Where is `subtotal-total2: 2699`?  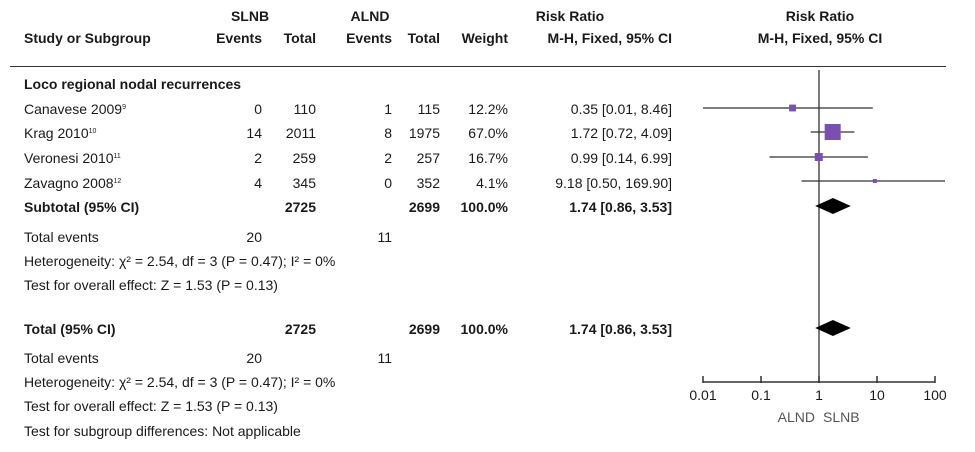
subtotal-total2: 2699 is located at coordinates (424, 207).